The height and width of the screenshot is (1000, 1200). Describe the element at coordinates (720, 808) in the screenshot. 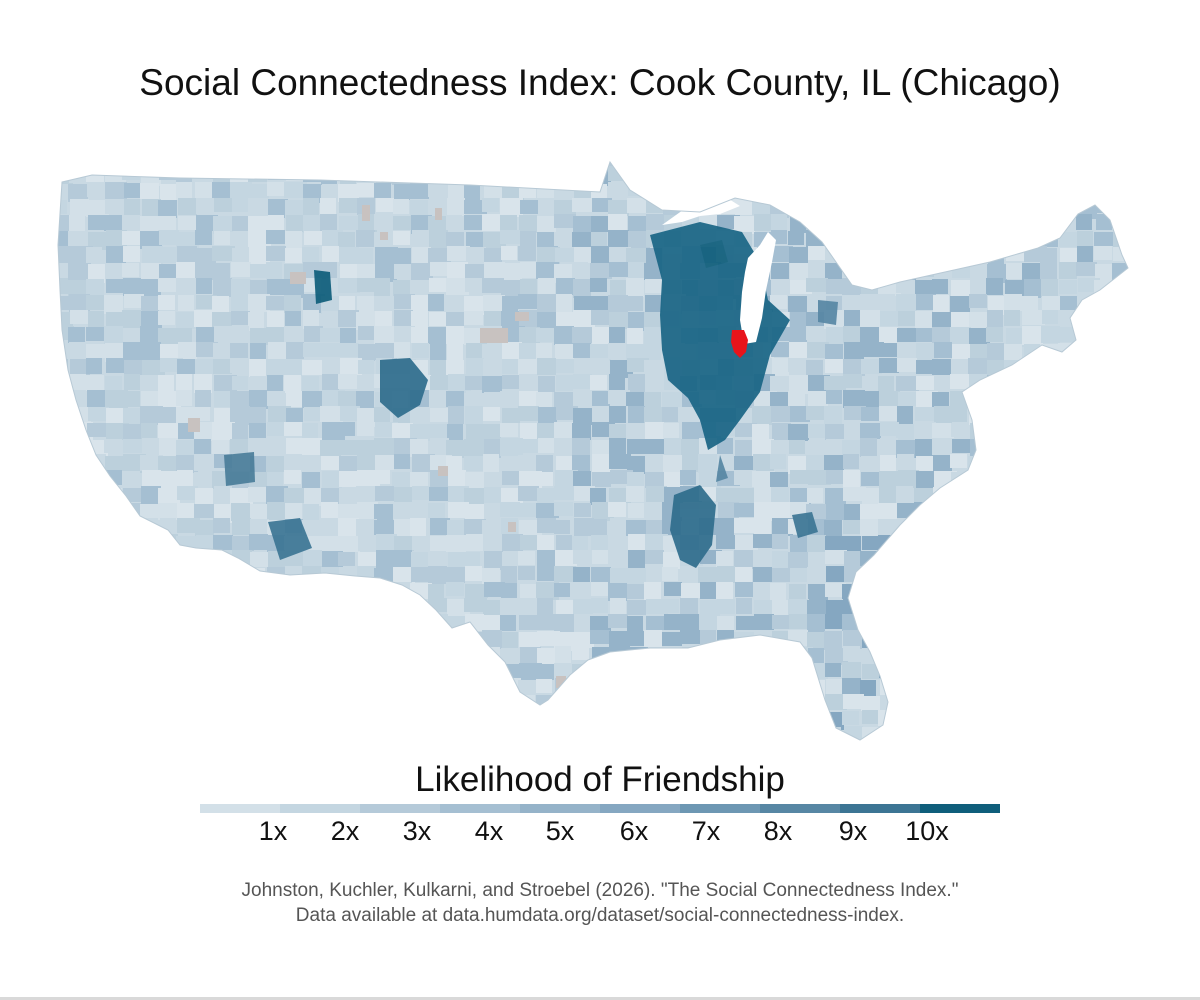

I see `legend-swatch` at that location.